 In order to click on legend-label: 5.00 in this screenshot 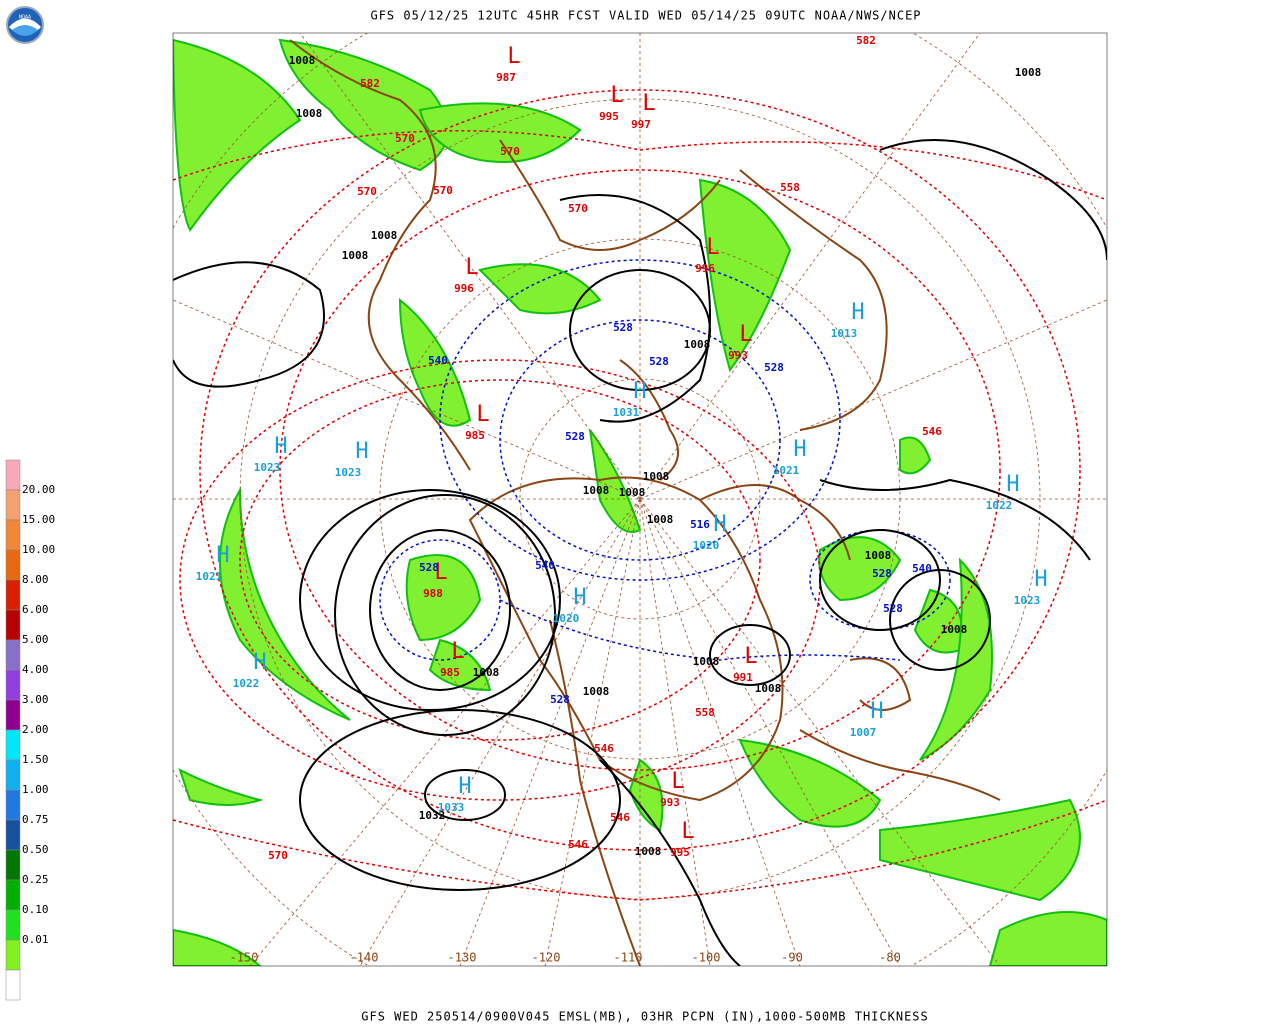, I will do `click(35, 639)`.